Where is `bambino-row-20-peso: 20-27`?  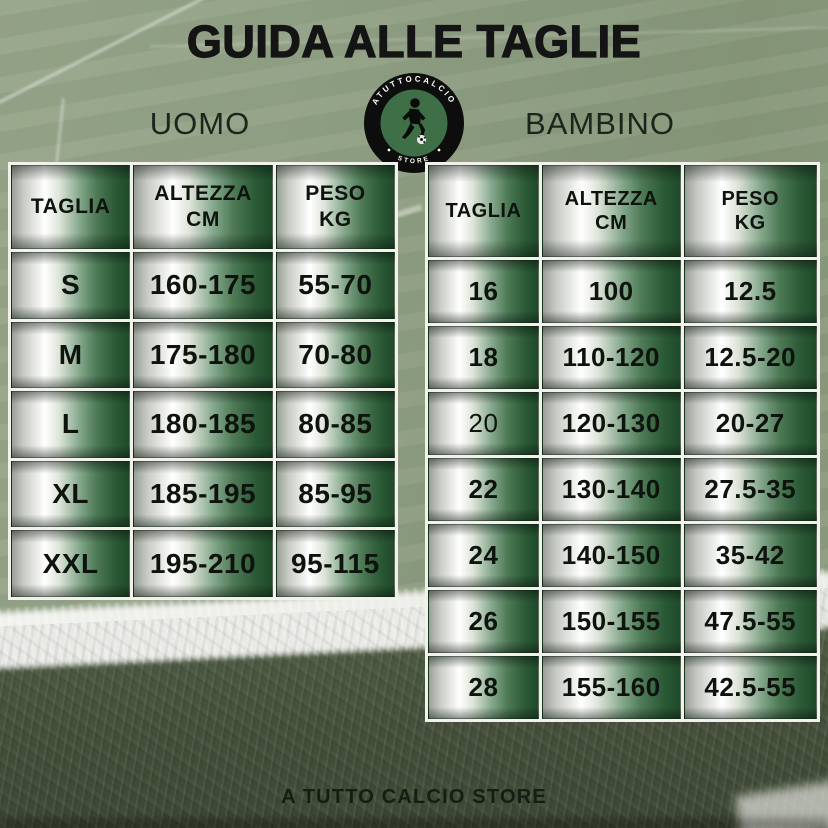
bambino-row-20-peso: 20-27 is located at coordinates (750, 423).